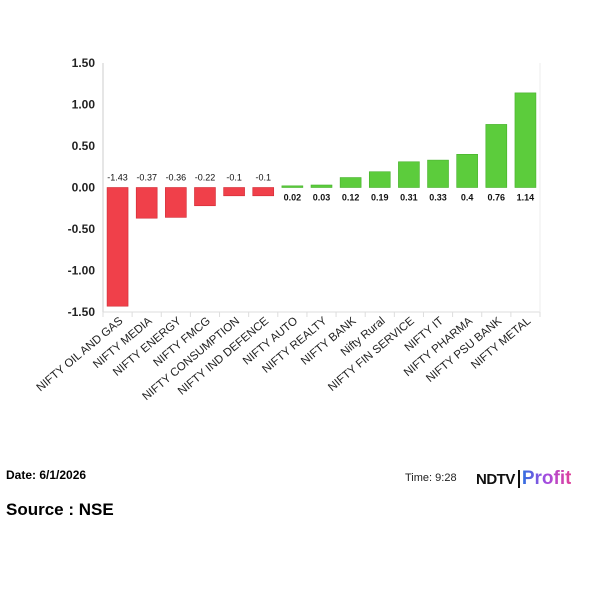 The height and width of the screenshot is (600, 600). Describe the element at coordinates (117, 178) in the screenshot. I see `data-label: -1.43` at that location.